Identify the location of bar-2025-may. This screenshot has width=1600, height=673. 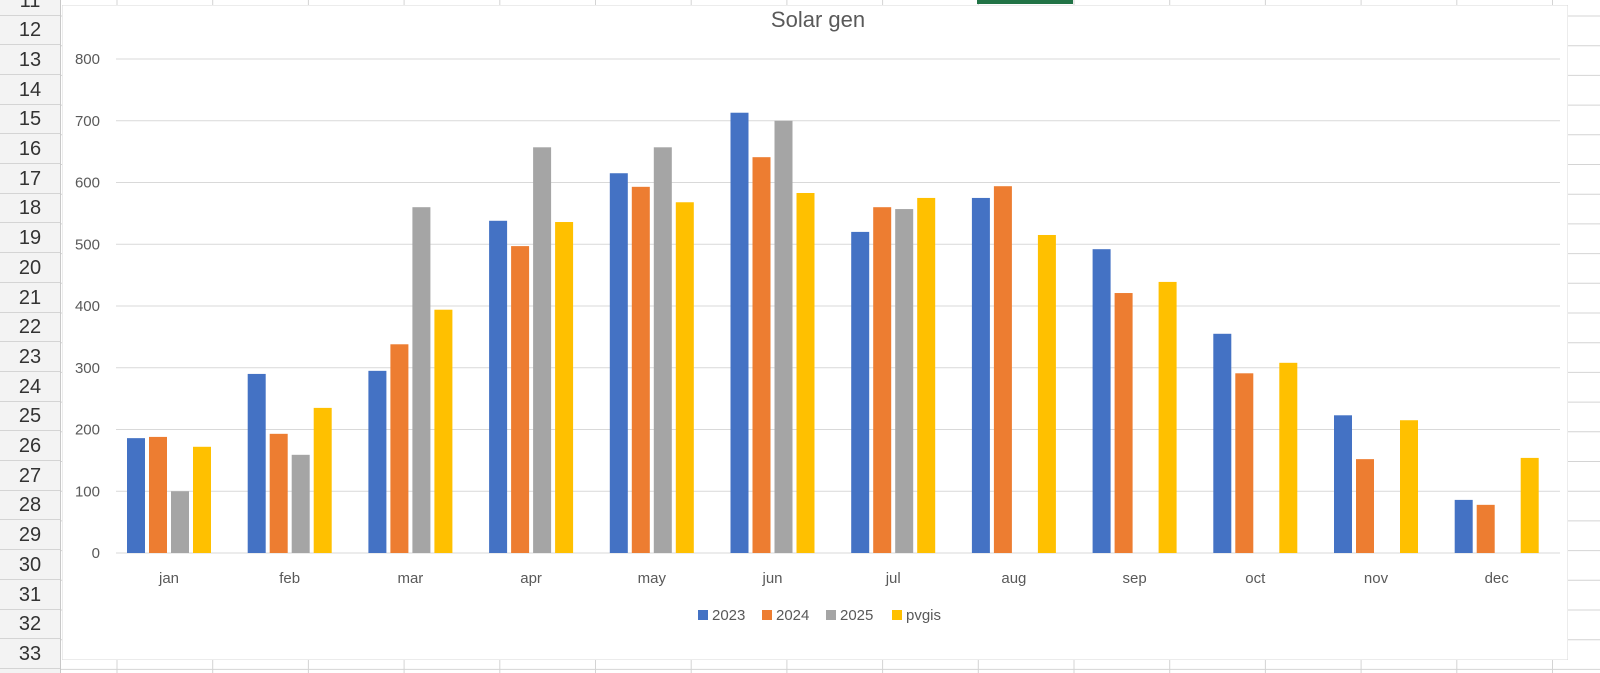
(662, 350).